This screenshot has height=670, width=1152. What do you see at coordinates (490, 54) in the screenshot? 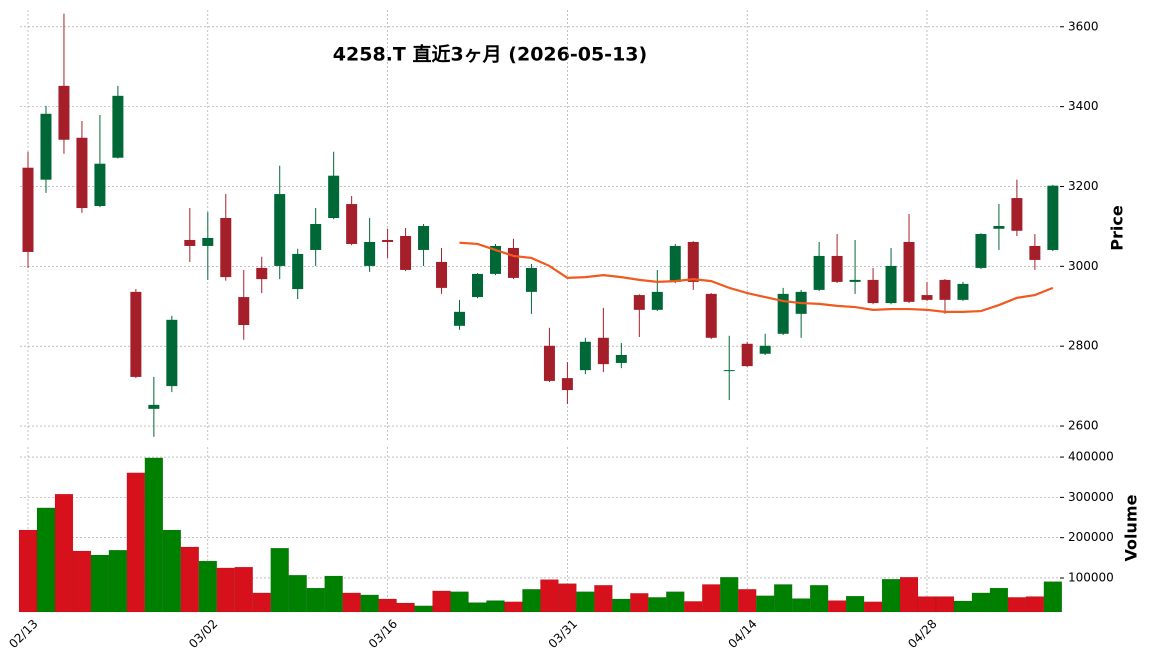
I see `chart-title: 4258.T 直近3ヶ月 (2026-05-13)` at bounding box center [490, 54].